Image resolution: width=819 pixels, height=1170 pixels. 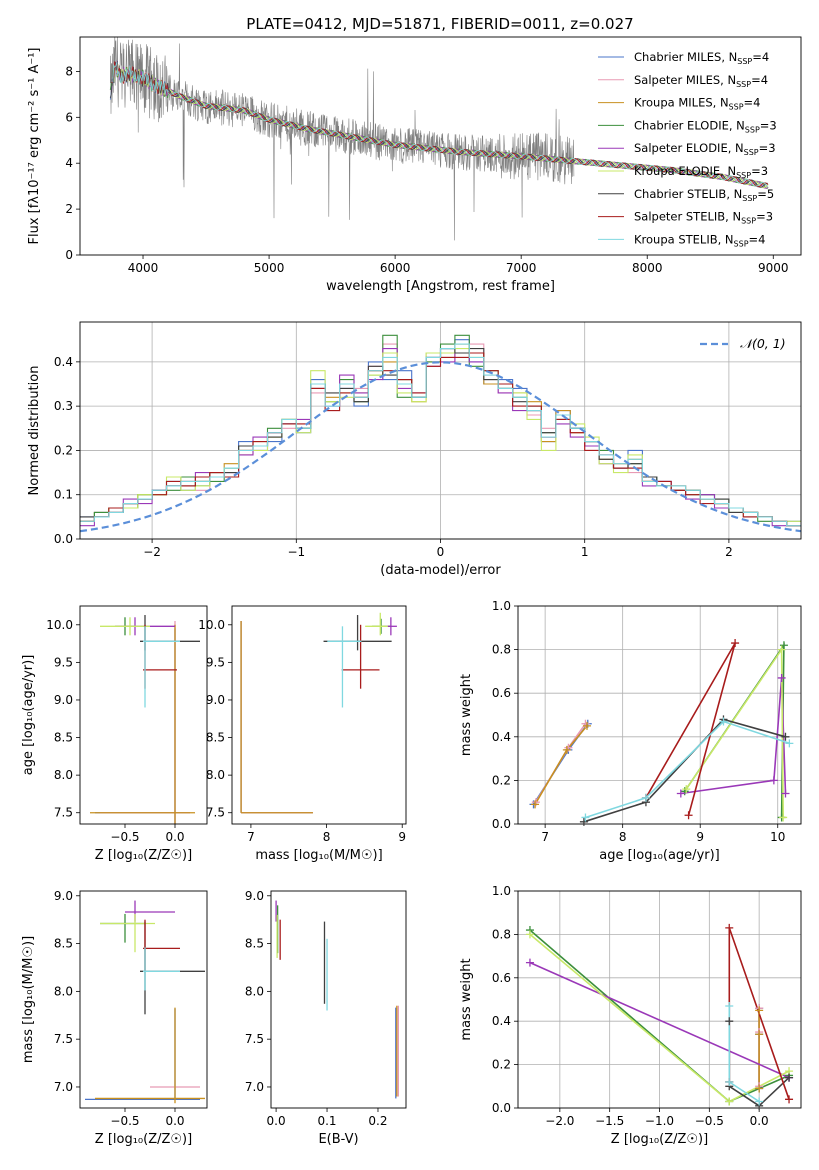 I want to click on x-tick-label: −1.0, so click(x=659, y=1121).